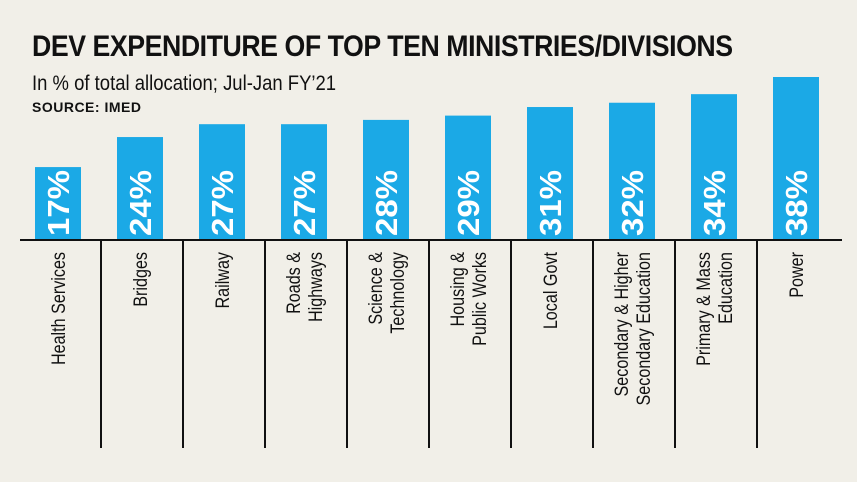  What do you see at coordinates (714, 203) in the screenshot?
I see `value-label-9: 34%` at bounding box center [714, 203].